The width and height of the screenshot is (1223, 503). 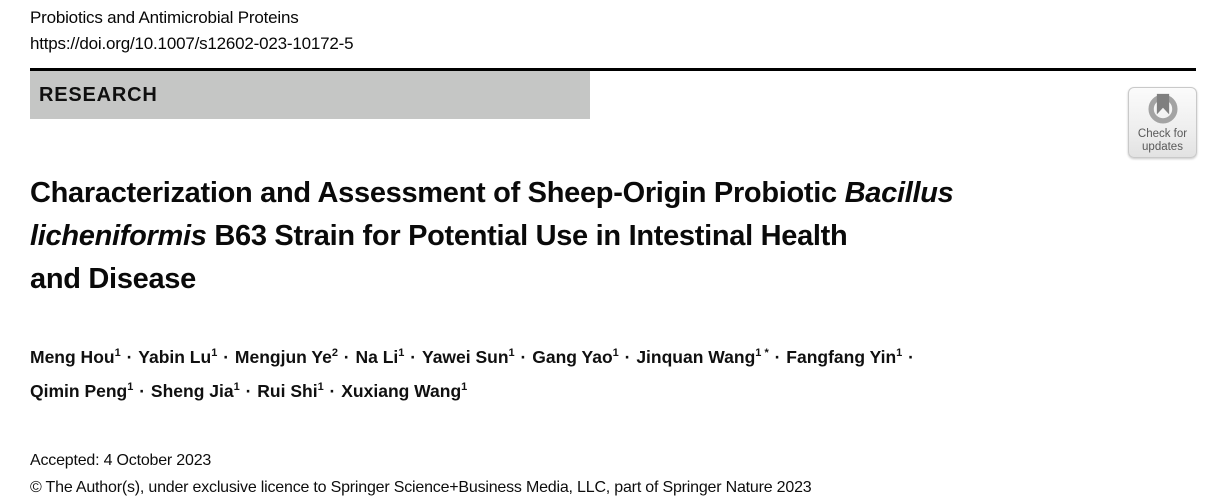 What do you see at coordinates (613, 69) in the screenshot?
I see `header-rule` at bounding box center [613, 69].